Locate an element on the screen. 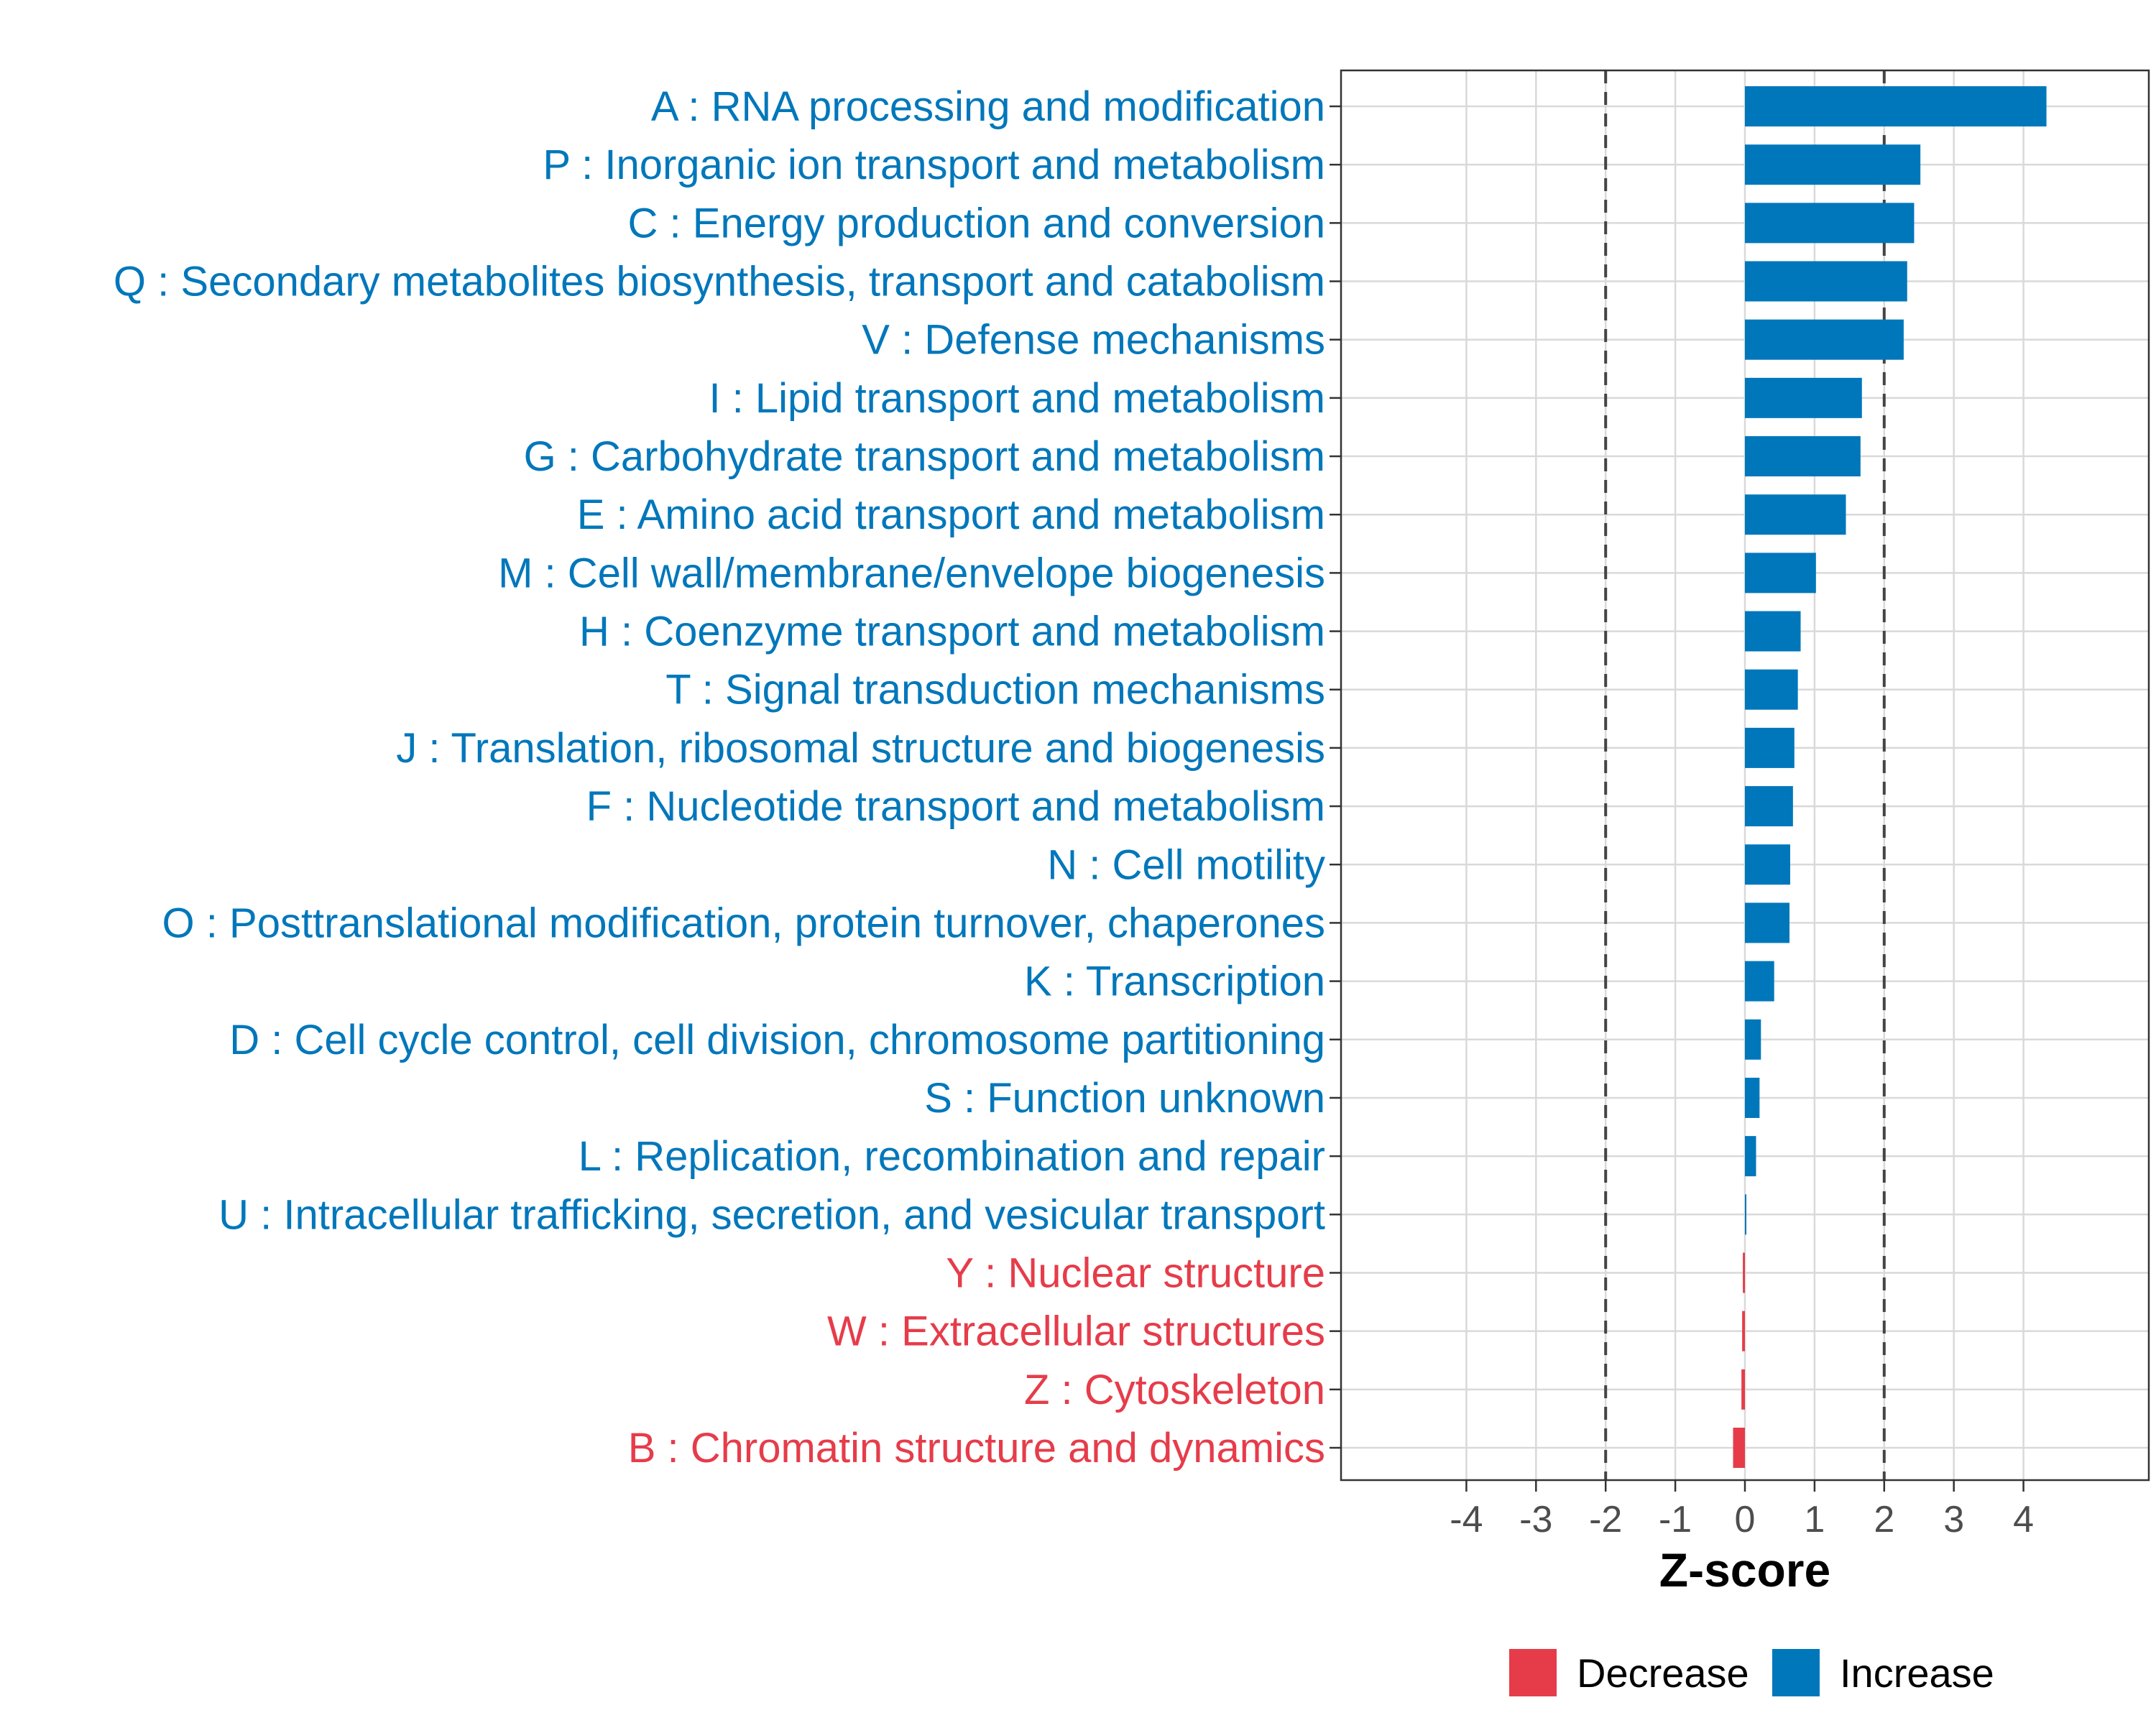 The width and height of the screenshot is (2156, 1728). x-tick-label: 2 is located at coordinates (1884, 1520).